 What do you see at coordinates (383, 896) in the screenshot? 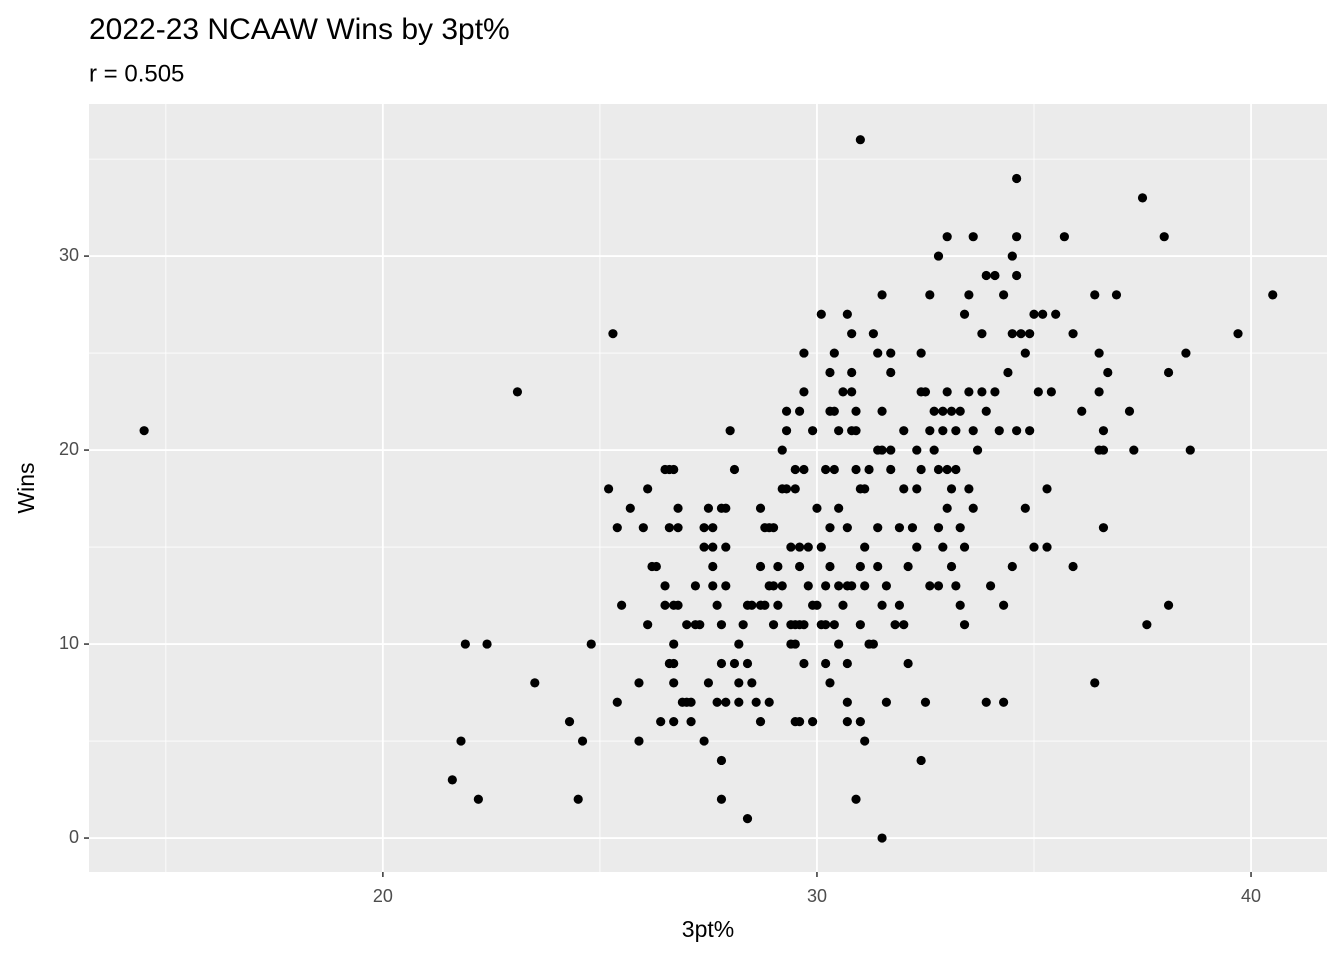
I see `x-tick-label: 20` at bounding box center [383, 896].